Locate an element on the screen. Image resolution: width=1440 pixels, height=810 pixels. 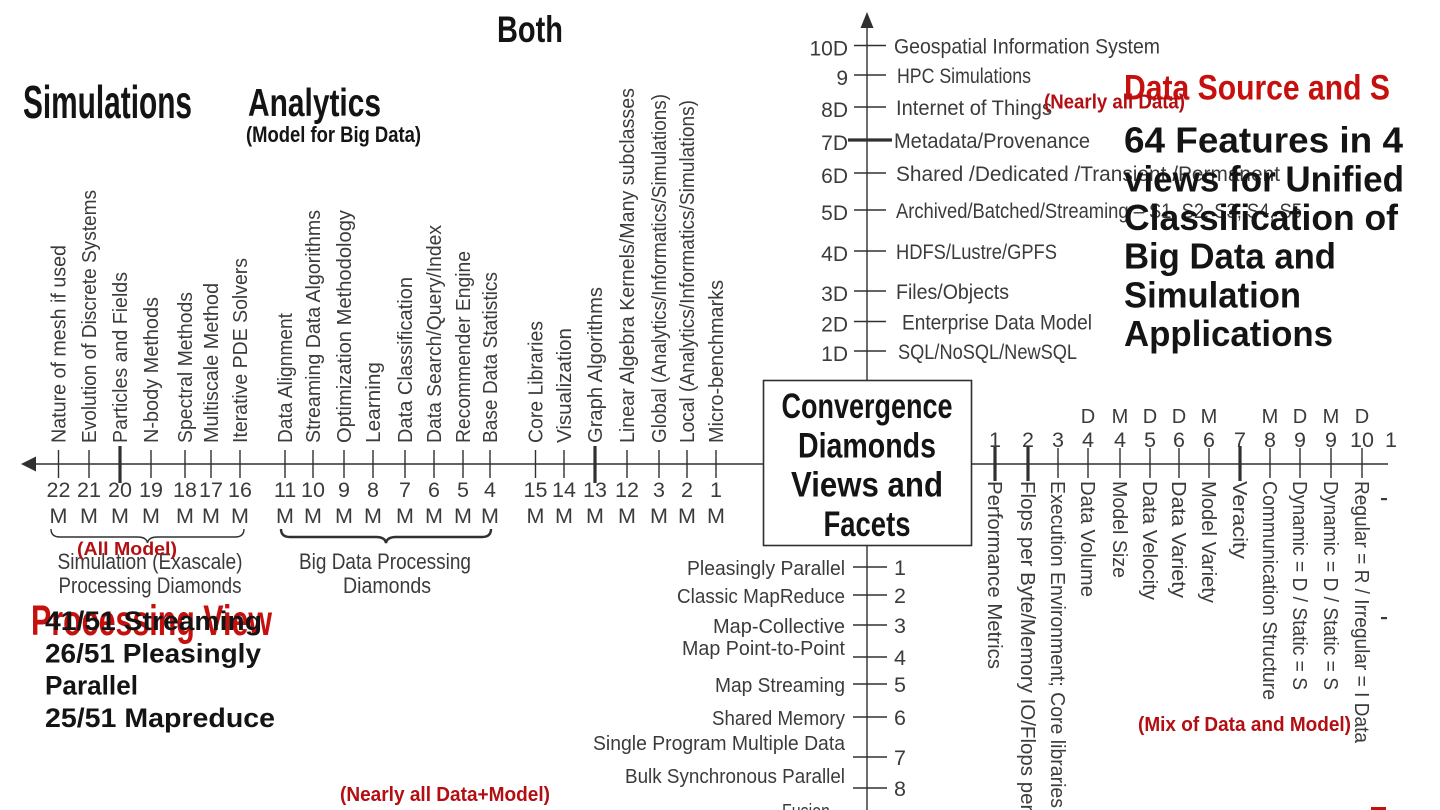
svg-text: Simulation is located at coordinates (1212, 294).